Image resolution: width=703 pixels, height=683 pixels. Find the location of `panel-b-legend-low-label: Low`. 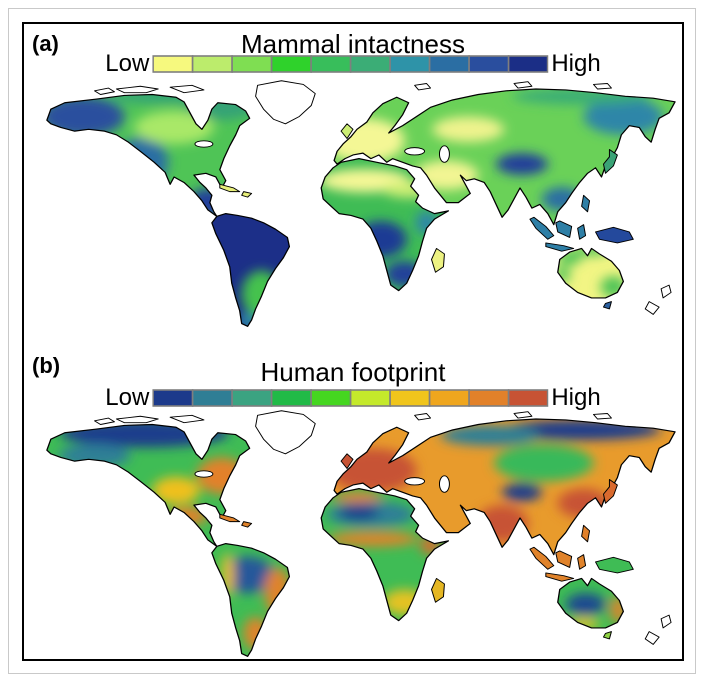

panel-b-legend-low-label: Low is located at coordinates (127, 397).